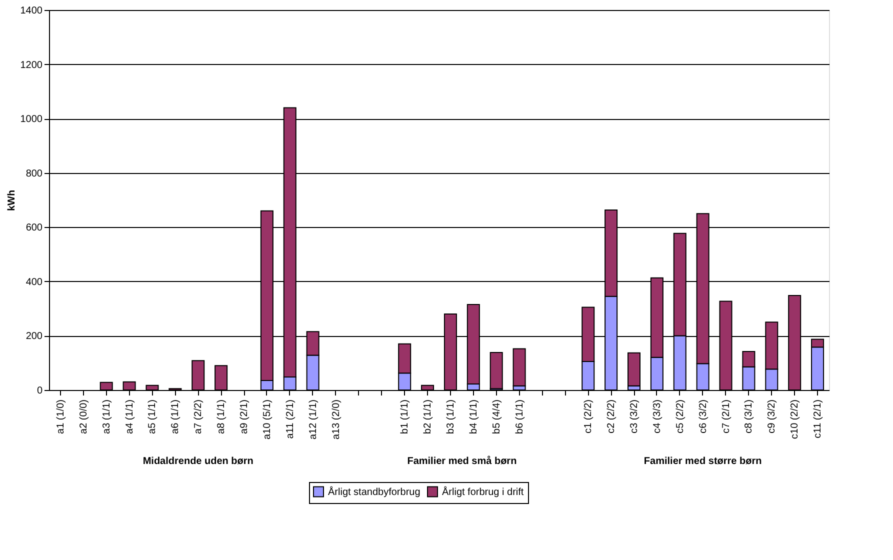 This screenshot has width=893, height=560. I want to click on text: Familier med små børn, so click(462, 461).